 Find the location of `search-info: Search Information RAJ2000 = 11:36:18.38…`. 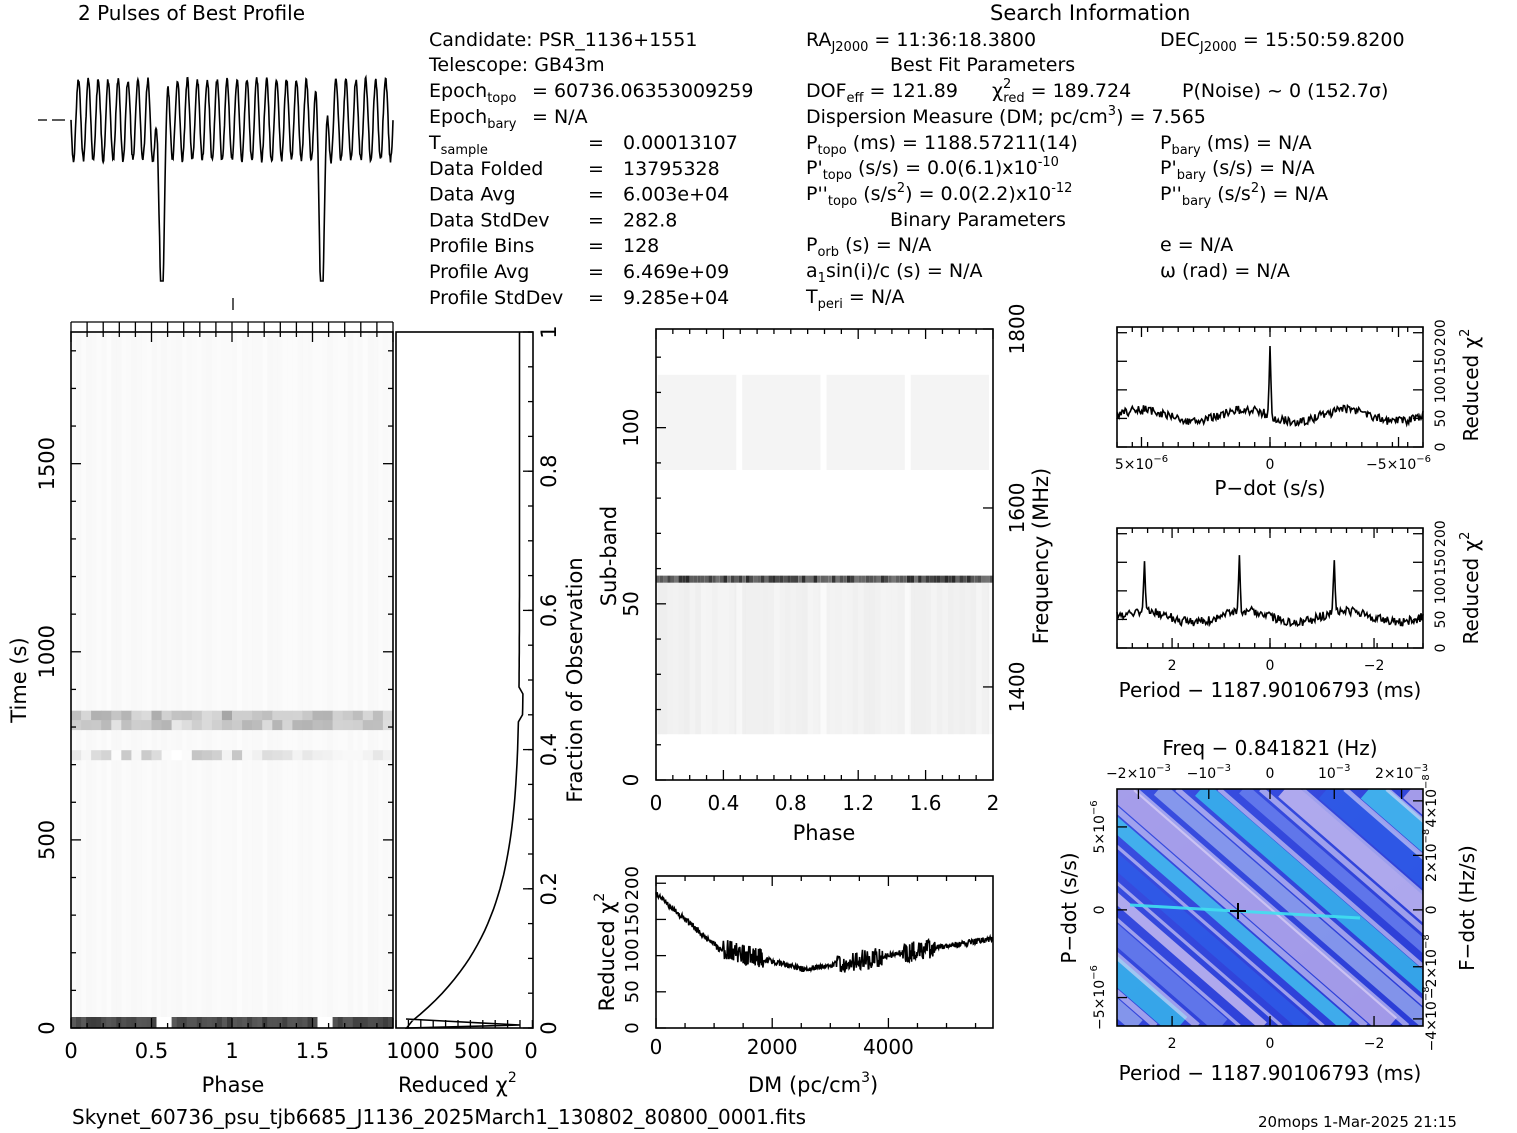

search-info: Search Information RAJ2000 = 11:36:18.38… is located at coordinates (1105, 156).